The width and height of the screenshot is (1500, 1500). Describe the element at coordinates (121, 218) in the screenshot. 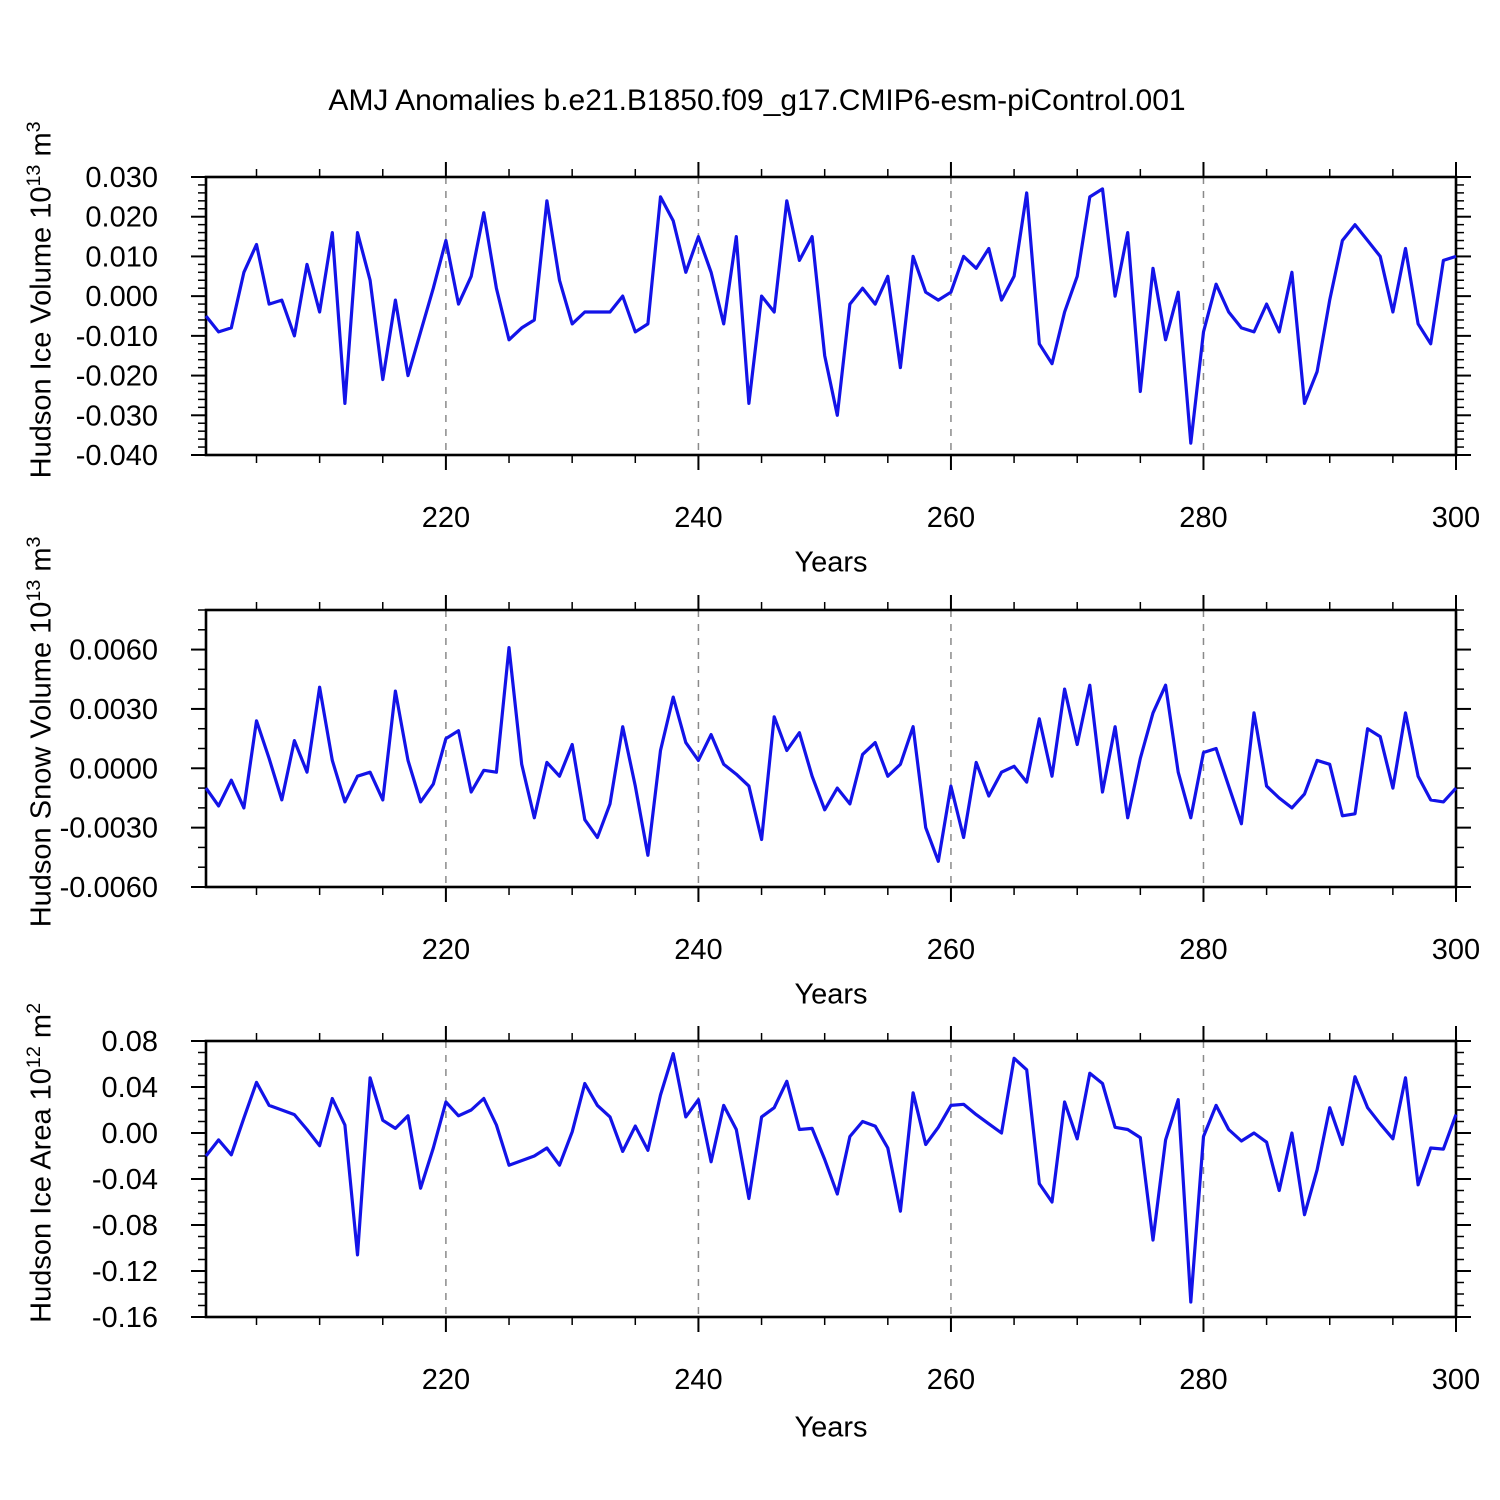

I see `y-tick-label: 0.020` at that location.